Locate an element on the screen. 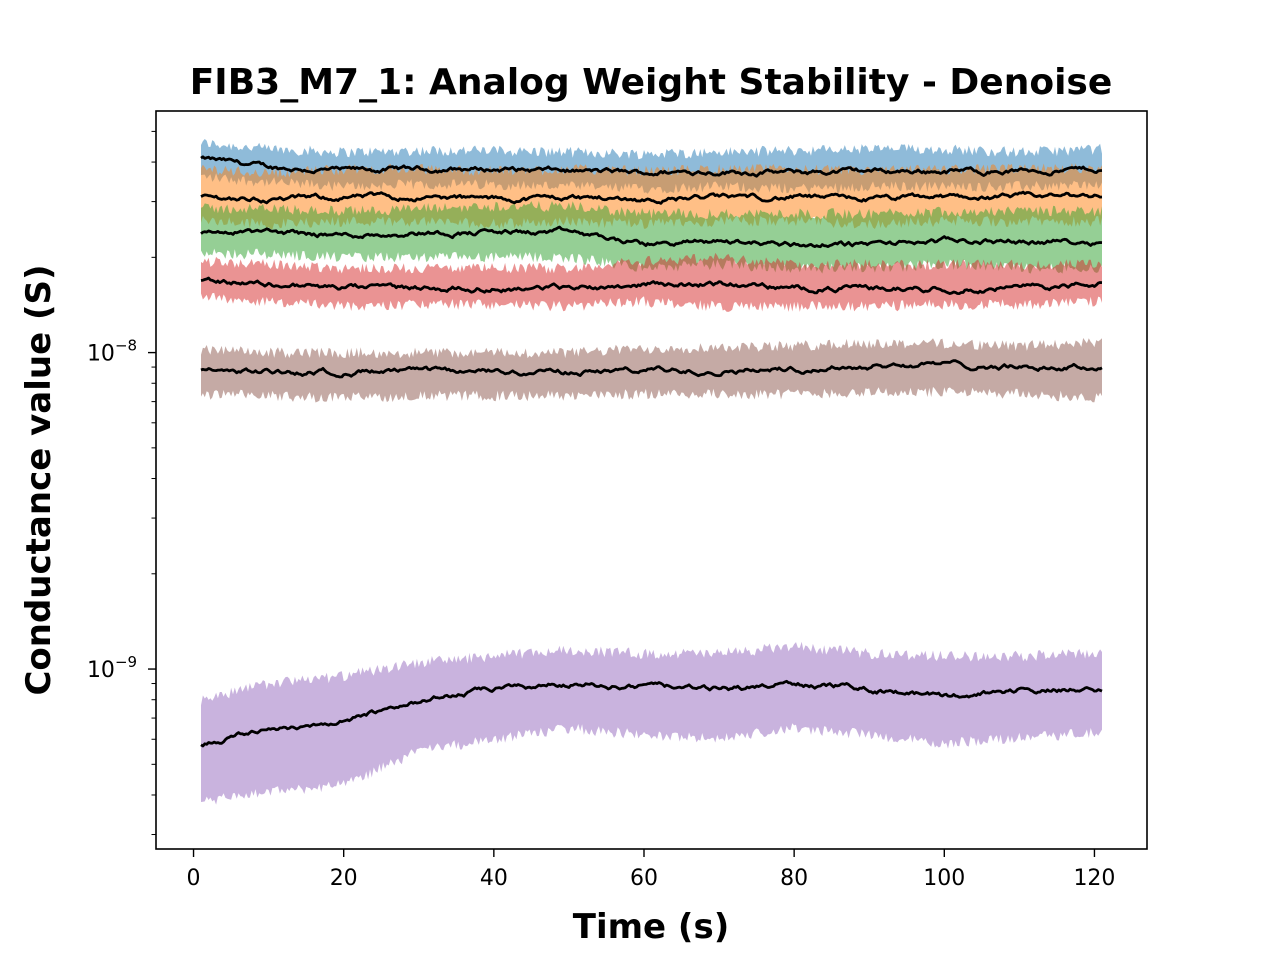  y-tick-label: 10⁻⁸ is located at coordinates (112, 352).